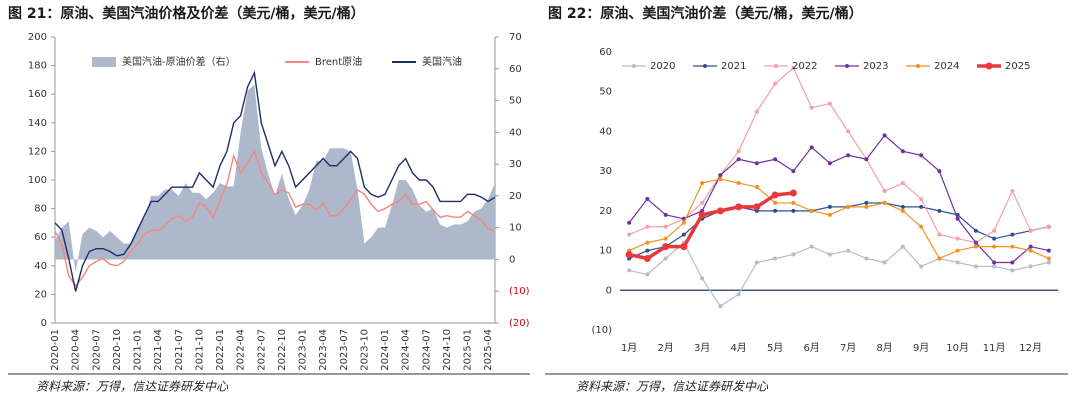 The width and height of the screenshot is (1074, 401). Describe the element at coordinates (605, 251) in the screenshot. I see `y-tick-label: 10` at that location.